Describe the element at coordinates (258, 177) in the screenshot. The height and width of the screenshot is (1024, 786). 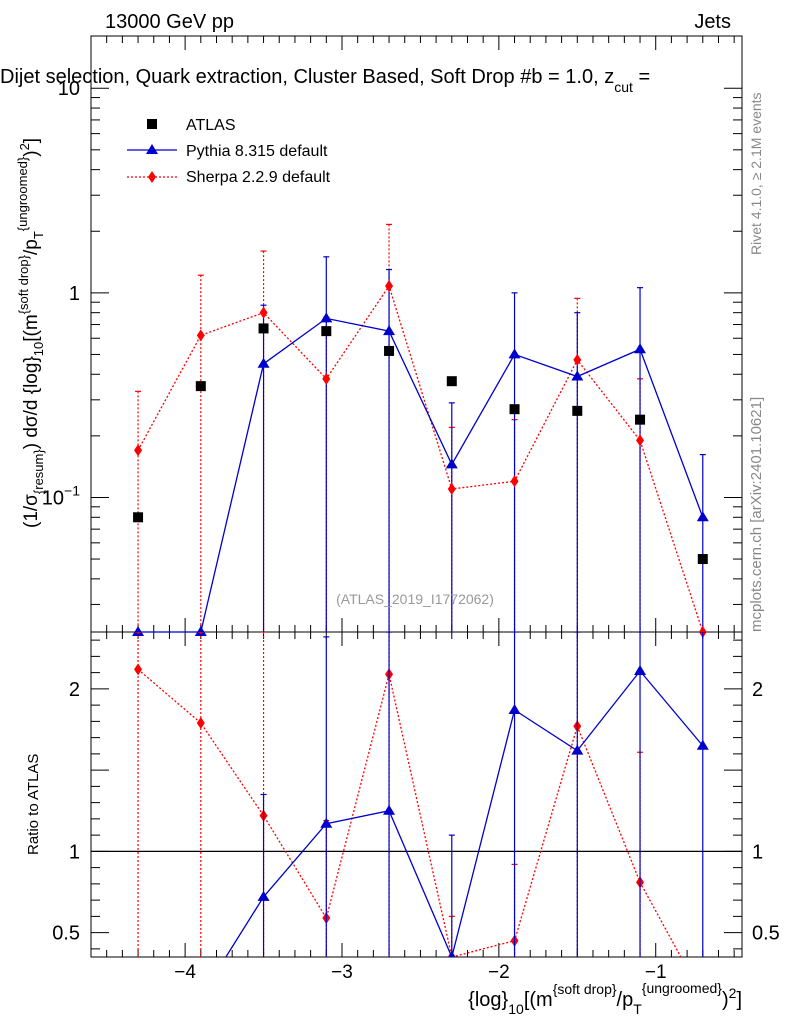
I see `legend-sherpa-label: Sherpa 2.2.9 default` at that location.